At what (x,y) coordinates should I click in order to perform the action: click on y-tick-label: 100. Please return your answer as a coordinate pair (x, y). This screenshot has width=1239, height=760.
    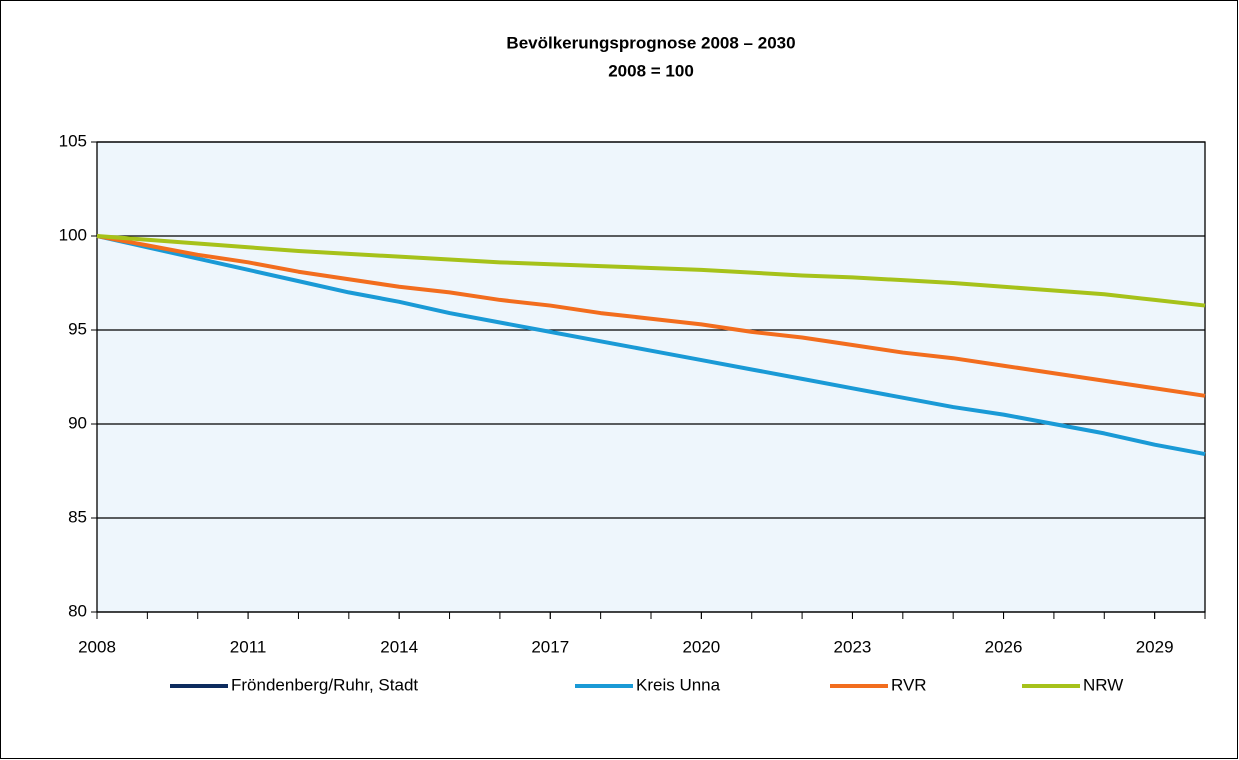
    Looking at the image, I should click on (73, 234).